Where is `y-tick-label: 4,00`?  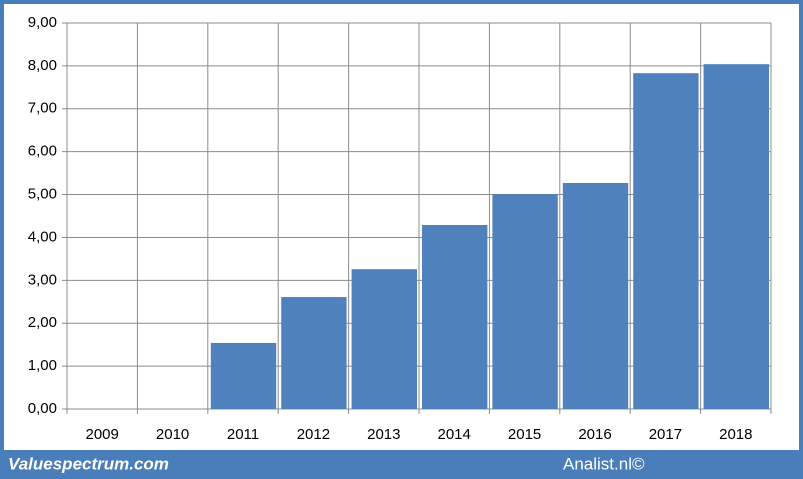 y-tick-label: 4,00 is located at coordinates (42, 236).